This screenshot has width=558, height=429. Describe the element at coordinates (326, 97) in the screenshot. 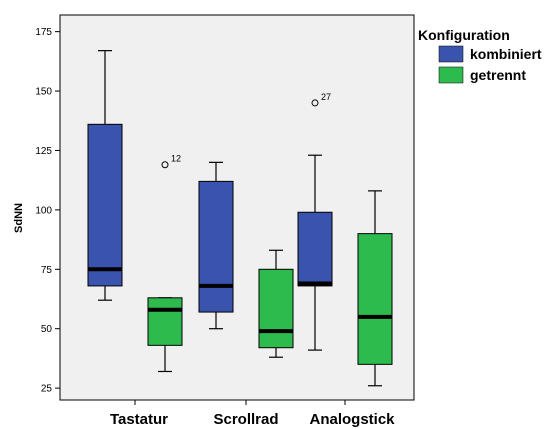

I see `outlier-label: 27` at that location.